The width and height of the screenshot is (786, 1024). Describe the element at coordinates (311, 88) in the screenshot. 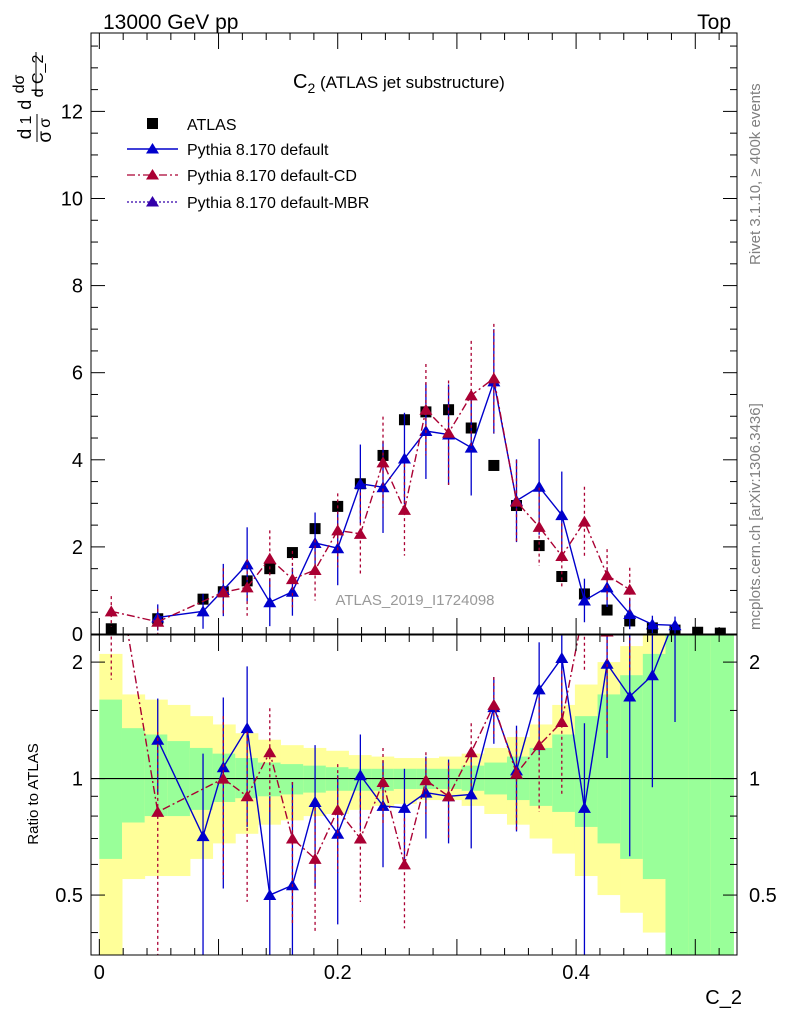

I see `chart-title-subscript: 2` at that location.